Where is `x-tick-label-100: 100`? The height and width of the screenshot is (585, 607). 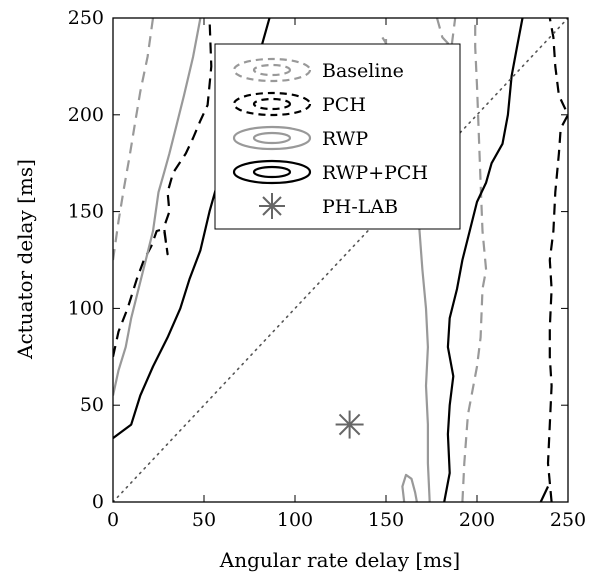
x-tick-label-100: 100 is located at coordinates (295, 520).